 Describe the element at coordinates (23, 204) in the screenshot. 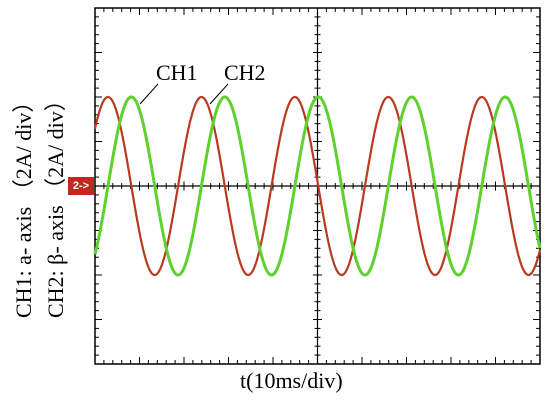

I see `ch1-y-axis-label: CH1: a- axis （2A/ div）` at that location.